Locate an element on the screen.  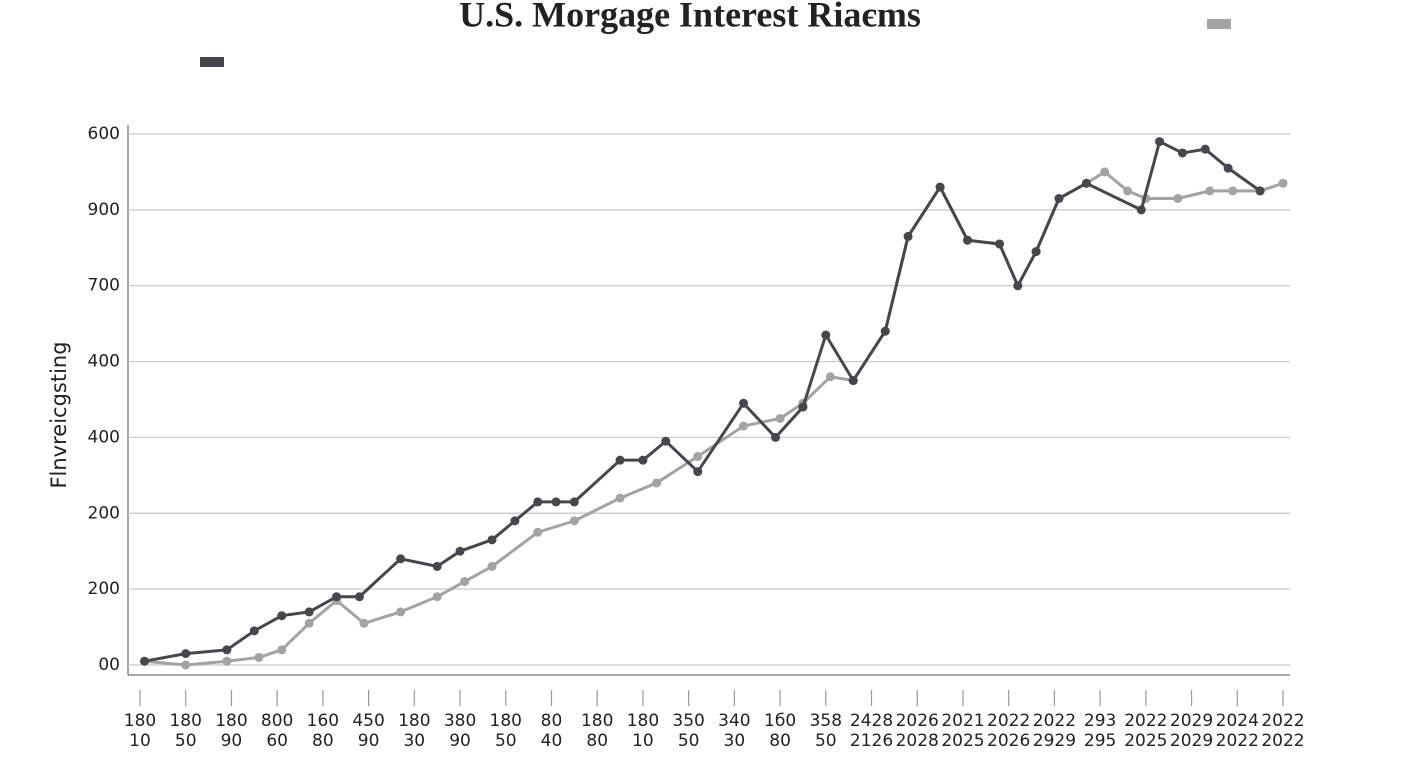
x-tick-label: 1б0 is located at coordinates (780, 721).